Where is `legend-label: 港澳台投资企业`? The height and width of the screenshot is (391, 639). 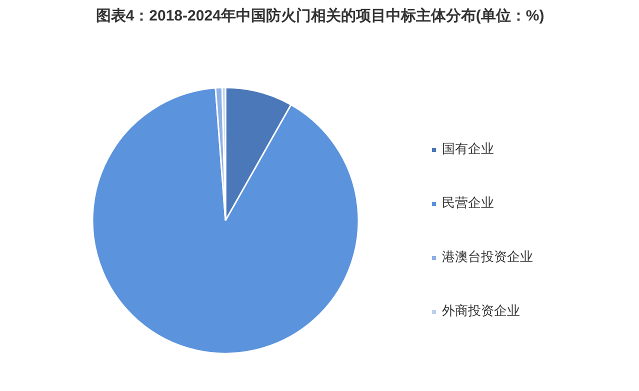
legend-label: 港澳台投资企业 is located at coordinates (487, 257).